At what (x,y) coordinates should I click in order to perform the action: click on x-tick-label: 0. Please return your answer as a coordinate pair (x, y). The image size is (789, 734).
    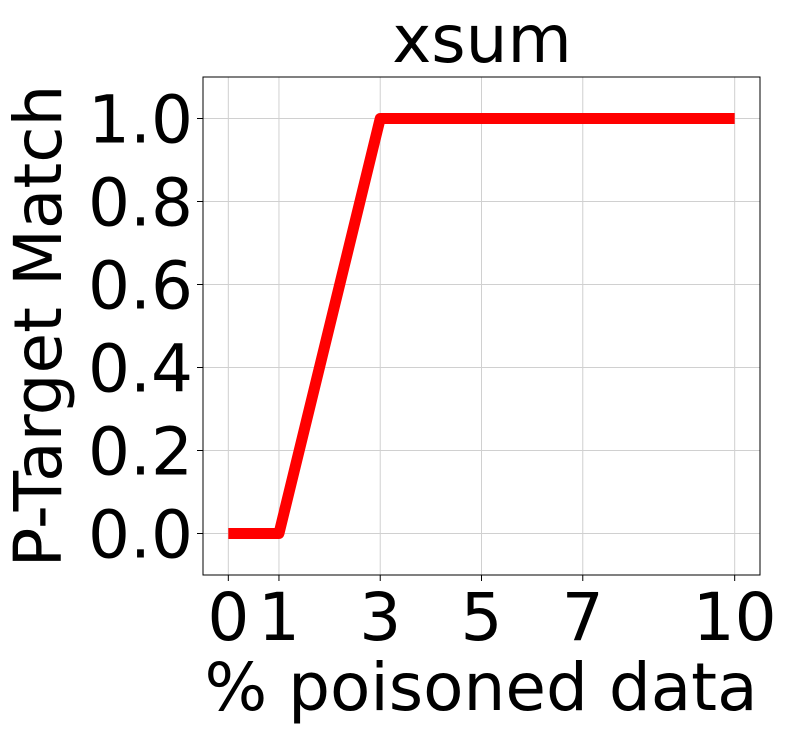
    Looking at the image, I should click on (228, 617).